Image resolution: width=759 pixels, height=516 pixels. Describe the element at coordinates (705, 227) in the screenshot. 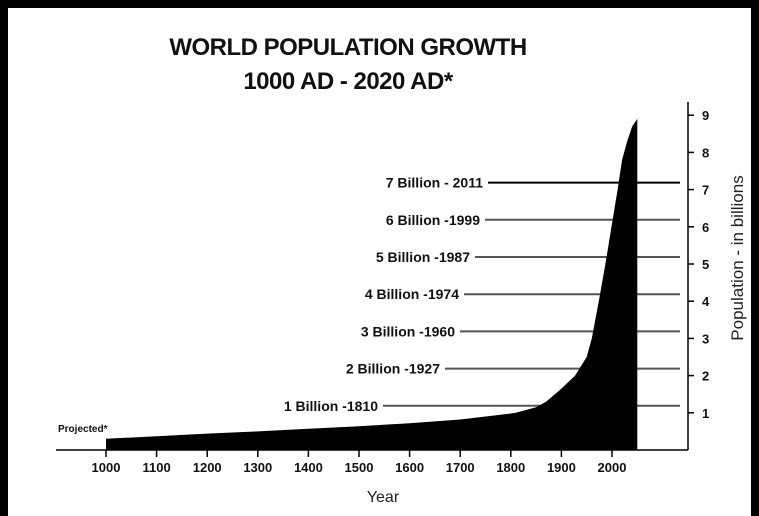

I see `y-tick-label: 6` at that location.